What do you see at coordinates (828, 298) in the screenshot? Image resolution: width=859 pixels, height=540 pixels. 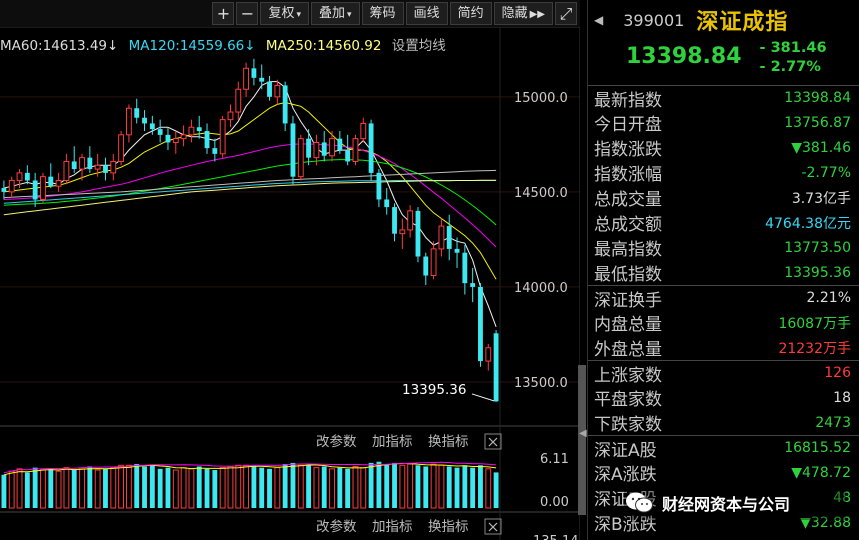 I see `quote-value: 2.21%` at bounding box center [828, 298].